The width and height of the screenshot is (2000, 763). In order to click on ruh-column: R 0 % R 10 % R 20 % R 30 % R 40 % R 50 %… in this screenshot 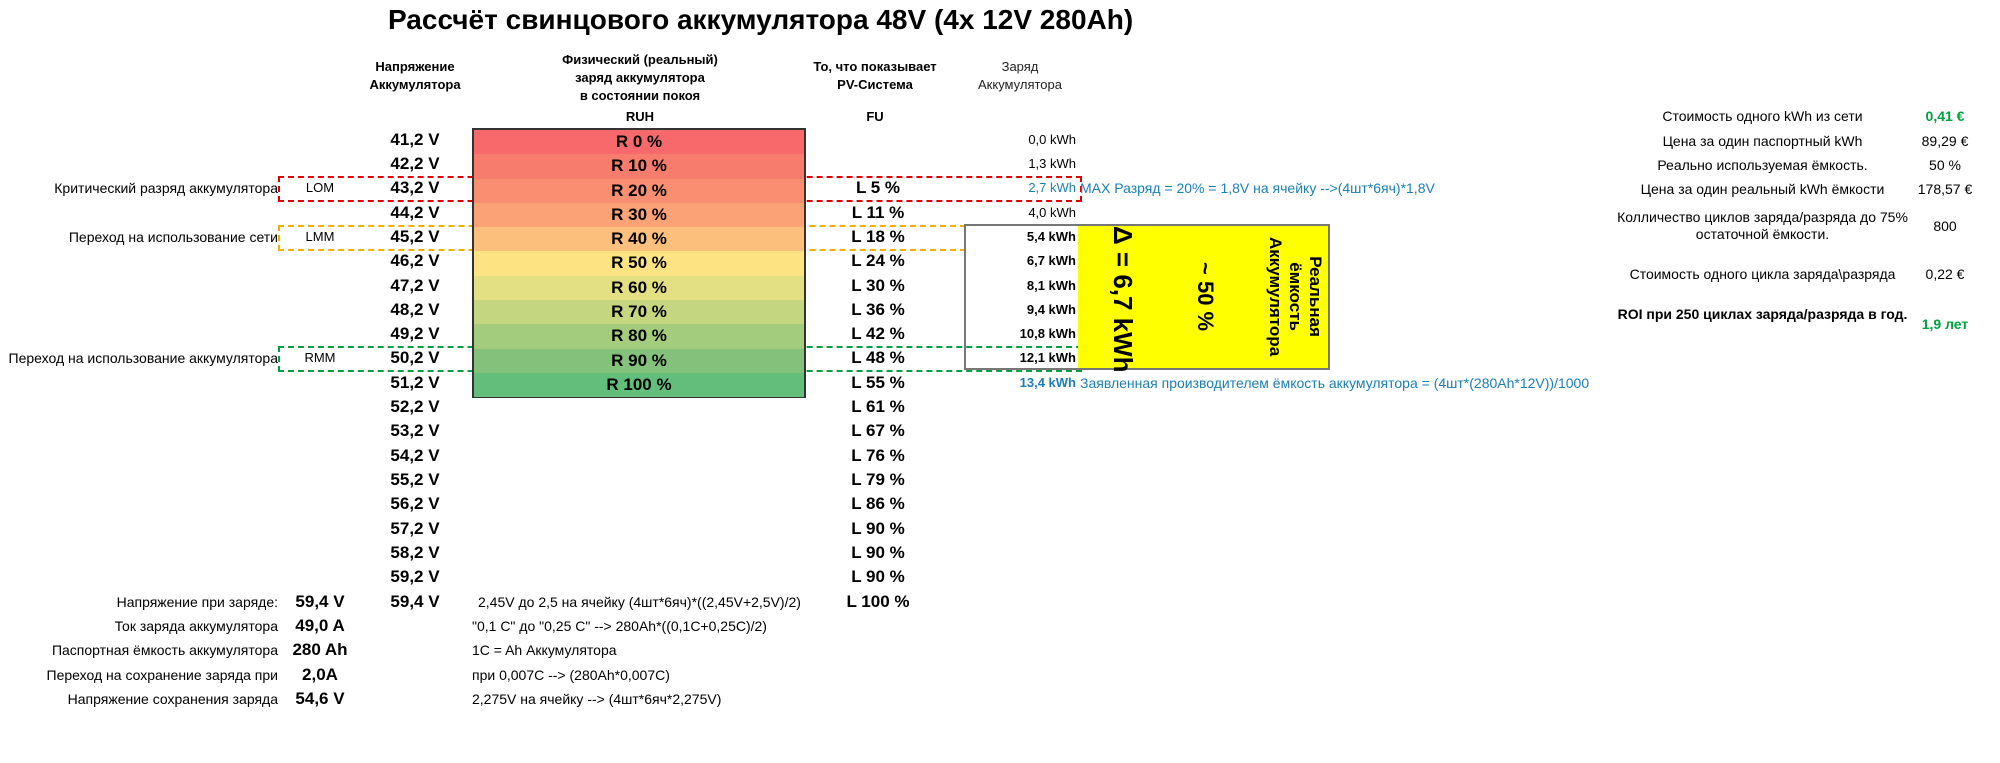, I will do `click(639, 263)`.